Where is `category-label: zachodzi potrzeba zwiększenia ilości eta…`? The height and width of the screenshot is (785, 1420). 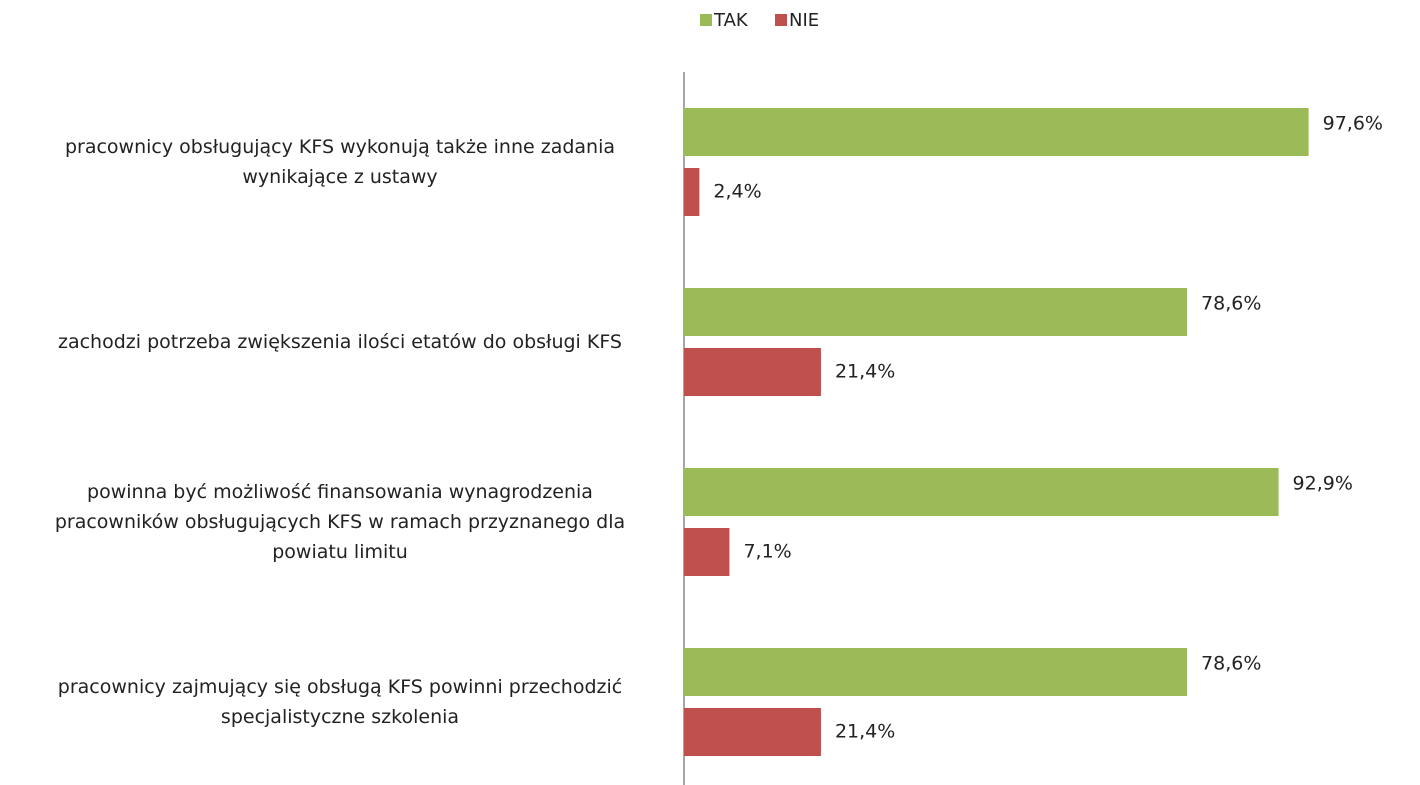 category-label: zachodzi potrzeba zwiększenia ilości eta… is located at coordinates (339, 342).